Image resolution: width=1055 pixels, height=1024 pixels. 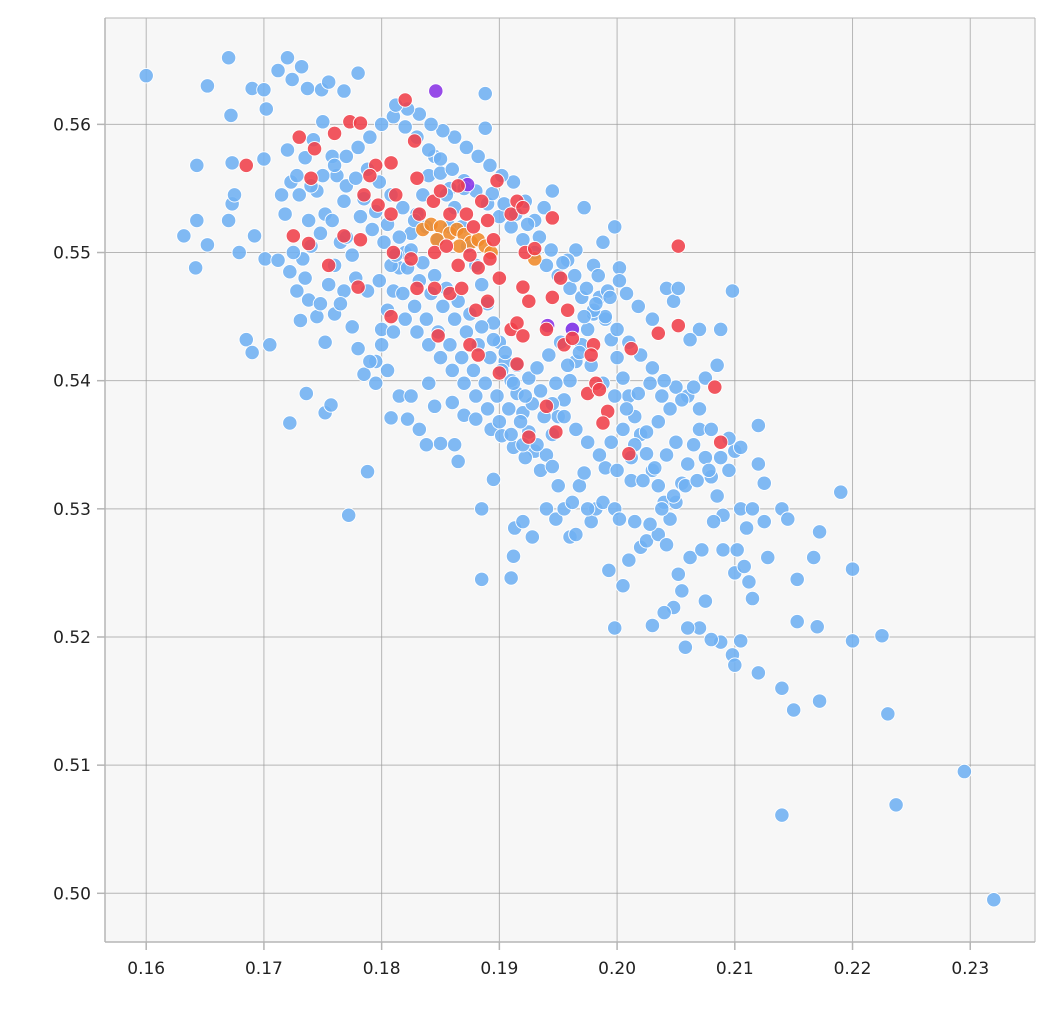 I want to click on y-tick-label: 0.55, so click(x=72, y=254).